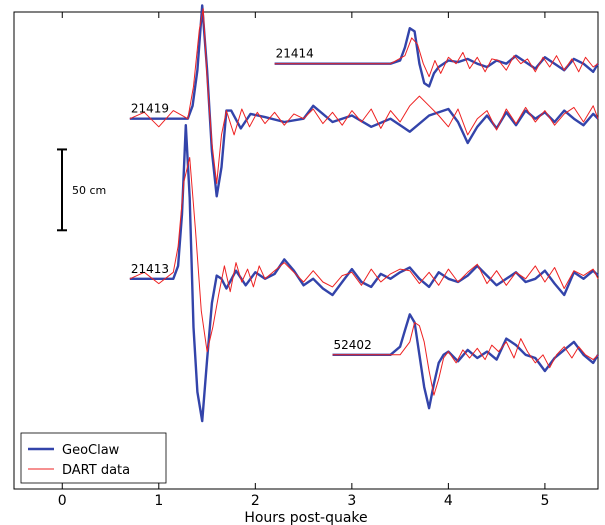 The width and height of the screenshot is (605, 525). Describe the element at coordinates (89, 190) in the screenshot. I see `scale-bar-label: 50 cm` at that location.